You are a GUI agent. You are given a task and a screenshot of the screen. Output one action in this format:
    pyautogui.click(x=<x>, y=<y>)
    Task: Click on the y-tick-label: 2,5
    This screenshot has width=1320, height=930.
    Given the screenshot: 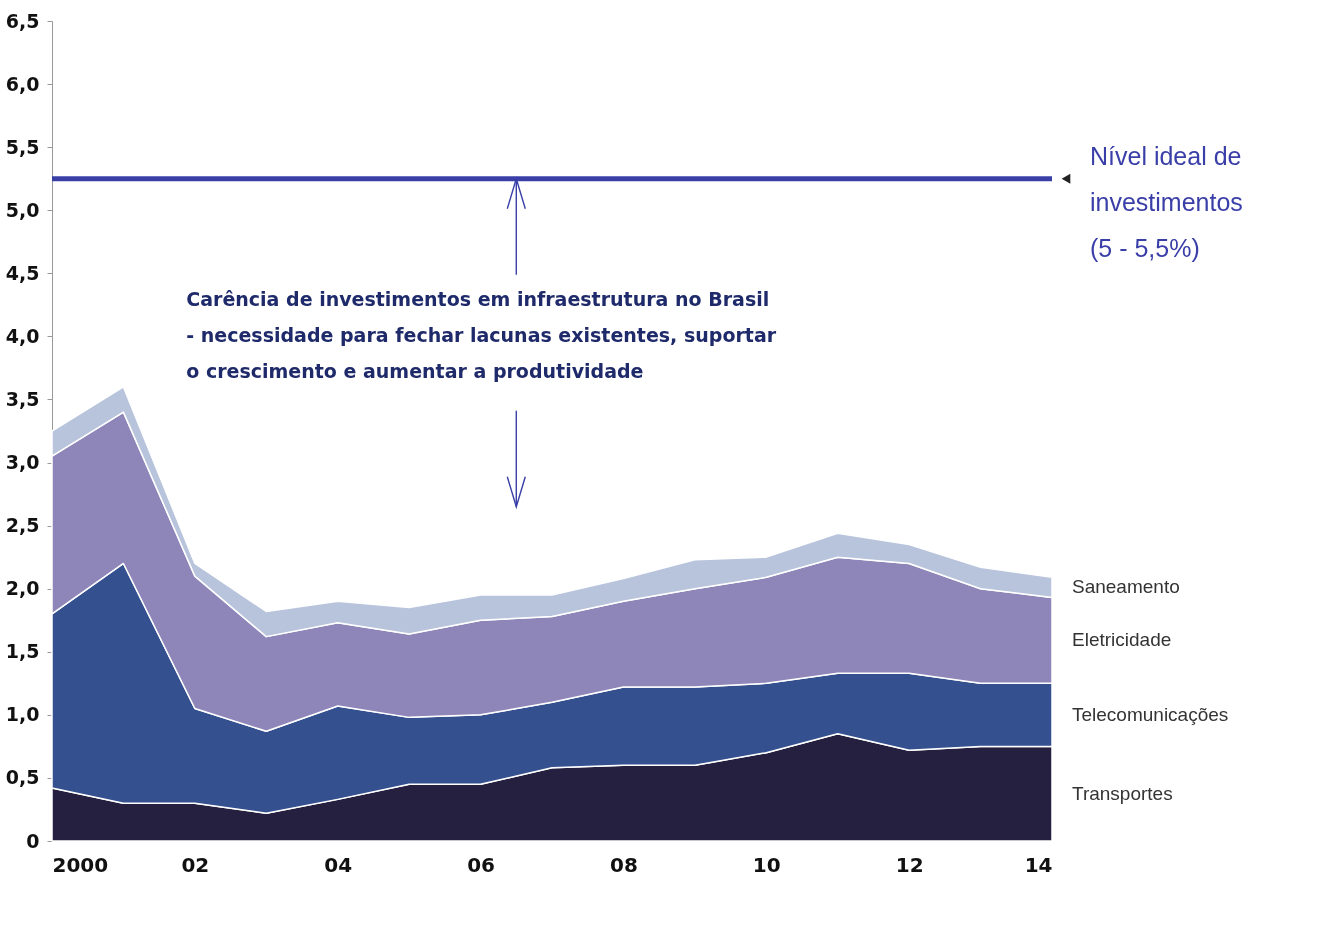 What is the action you would take?
    pyautogui.click(x=22, y=525)
    